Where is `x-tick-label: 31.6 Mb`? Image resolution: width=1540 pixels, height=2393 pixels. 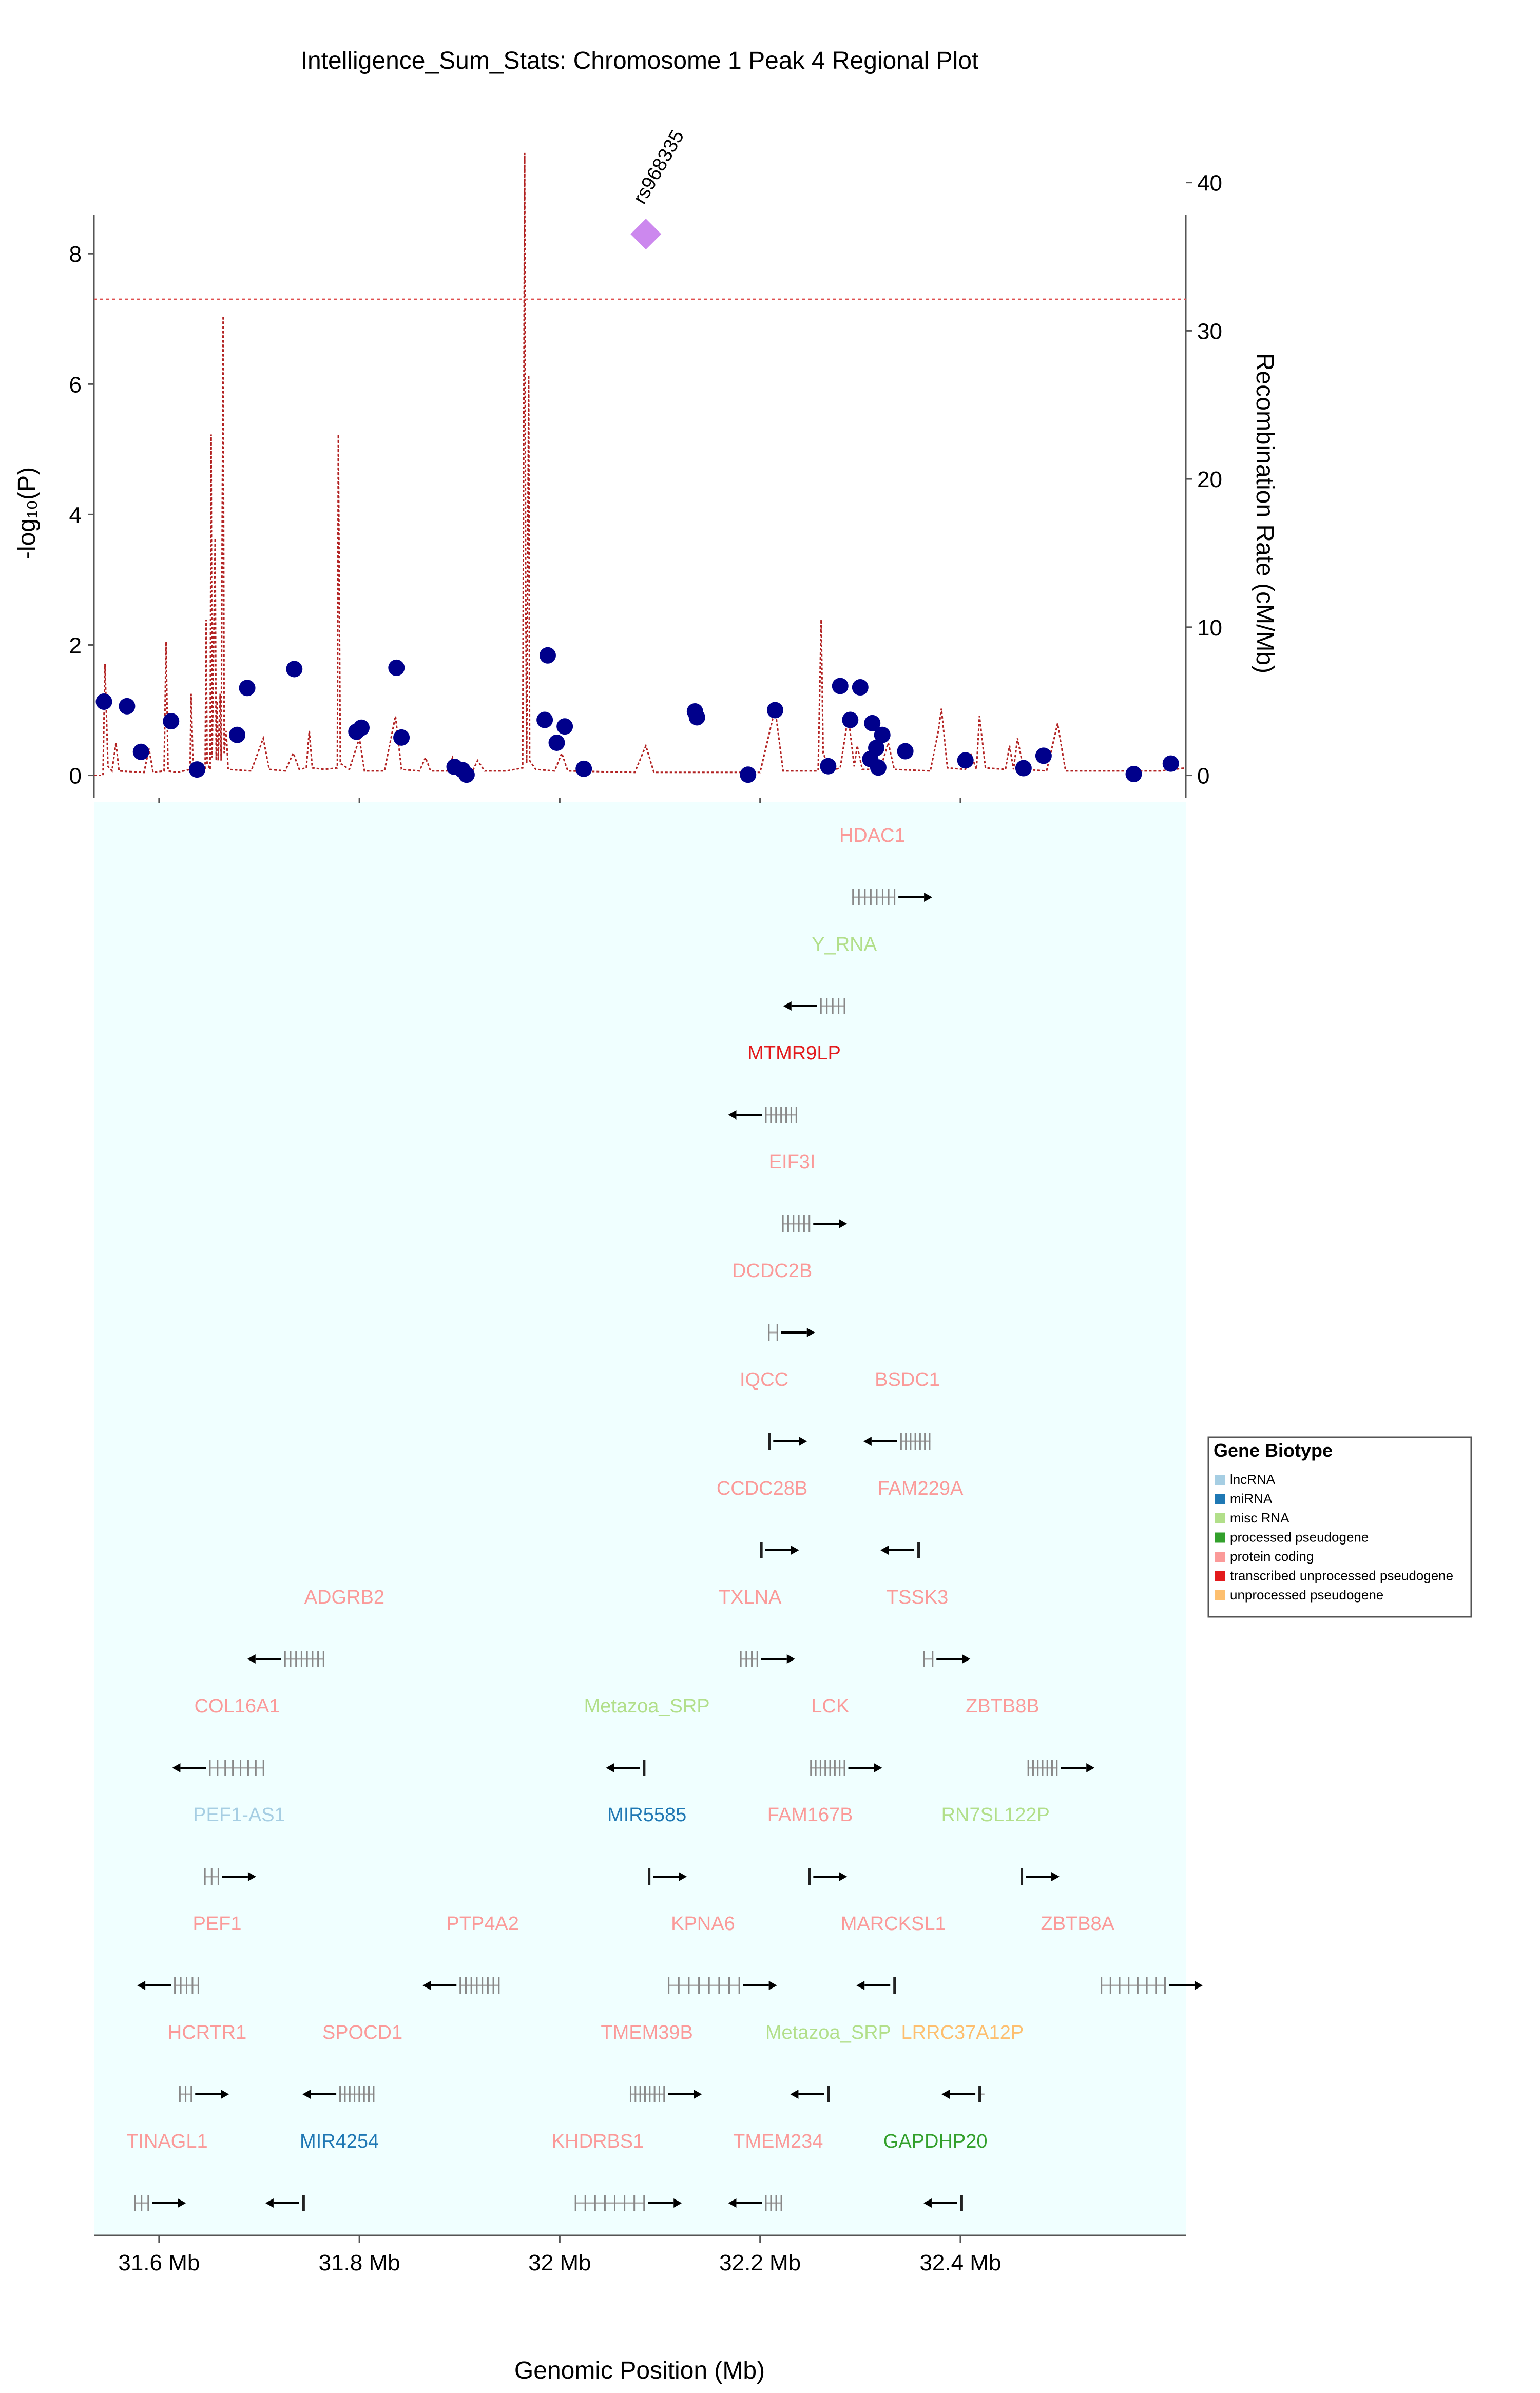 x-tick-label: 31.6 Mb is located at coordinates (159, 2262).